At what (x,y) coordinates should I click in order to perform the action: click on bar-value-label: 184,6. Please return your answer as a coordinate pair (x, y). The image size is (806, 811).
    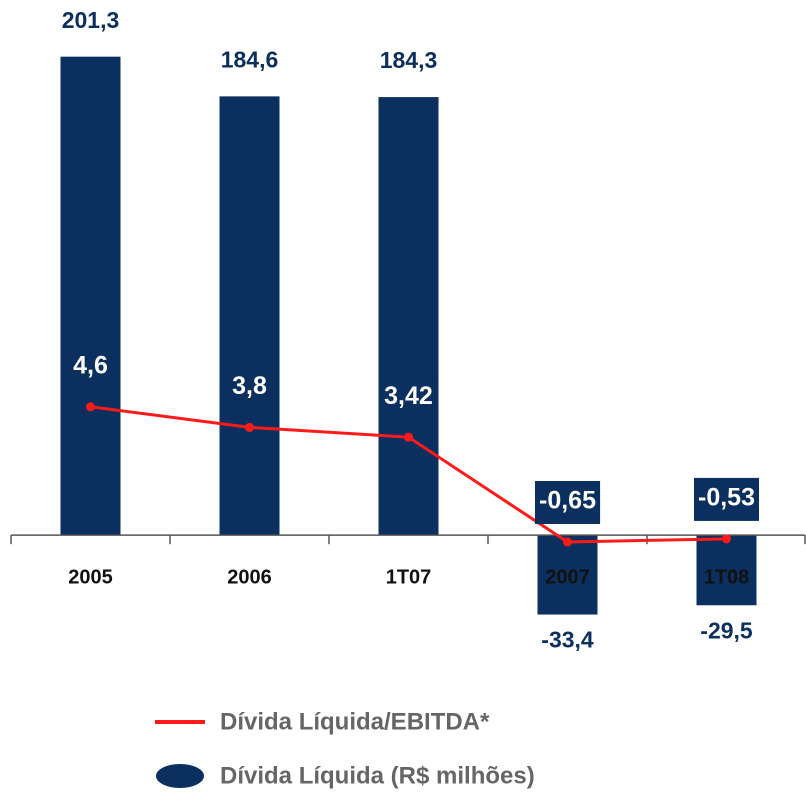
    Looking at the image, I should click on (250, 59).